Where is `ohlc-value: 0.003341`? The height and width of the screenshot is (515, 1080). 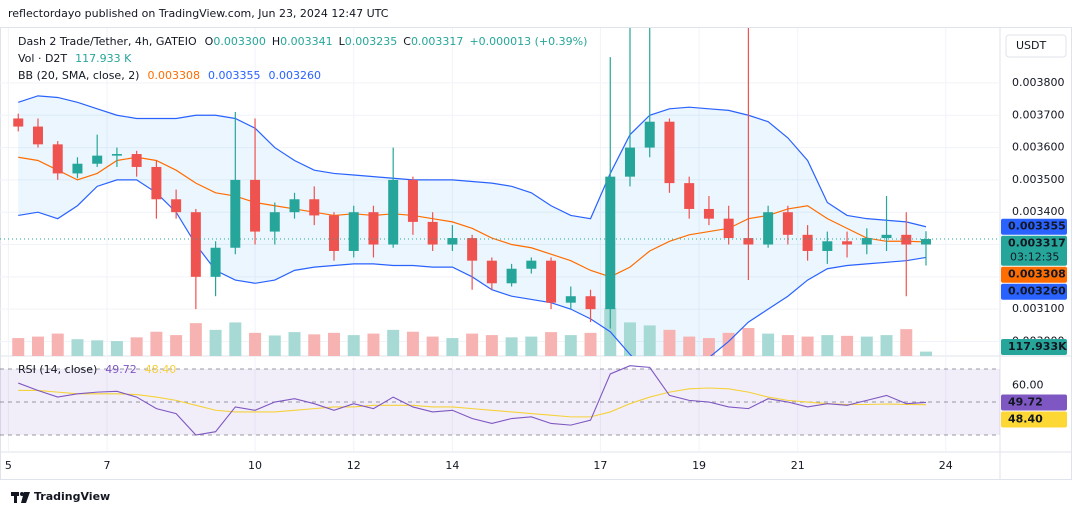
ohlc-value: 0.003341 is located at coordinates (306, 41).